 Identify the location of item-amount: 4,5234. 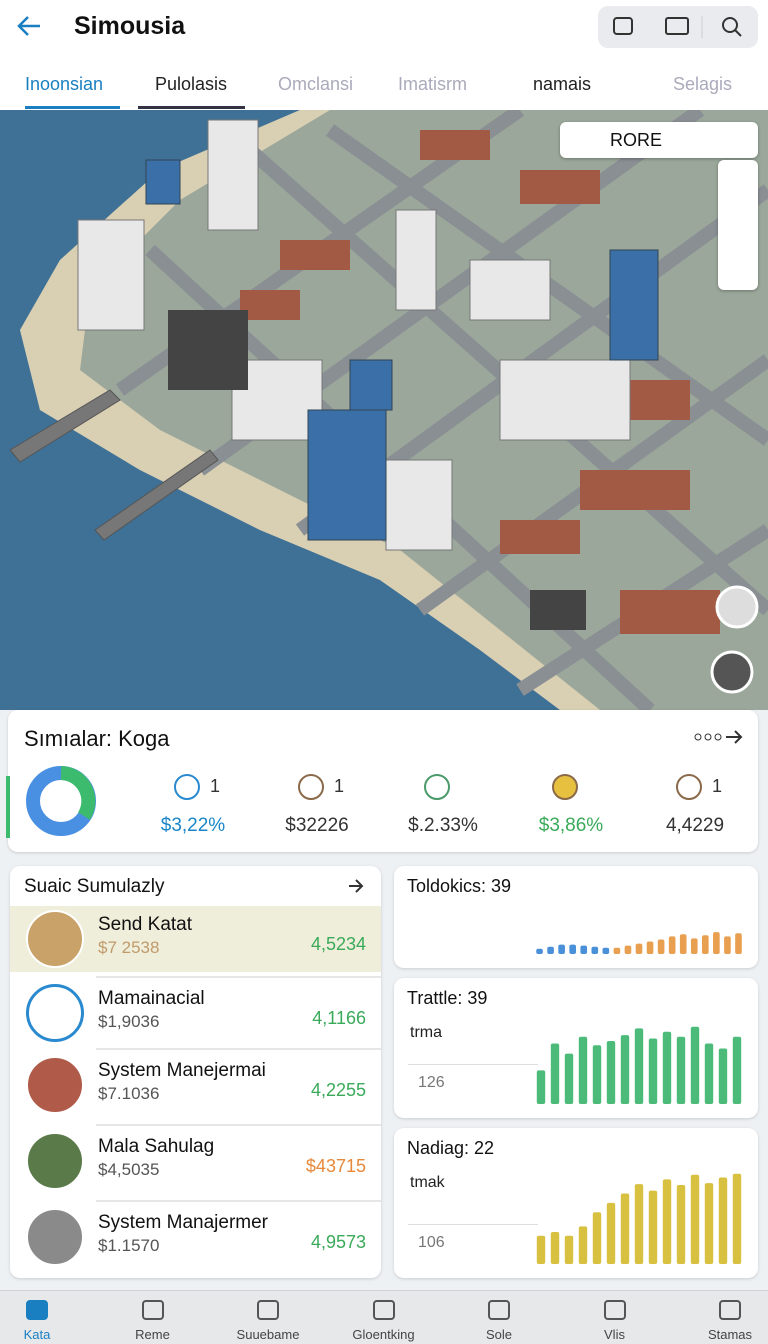
(338, 944).